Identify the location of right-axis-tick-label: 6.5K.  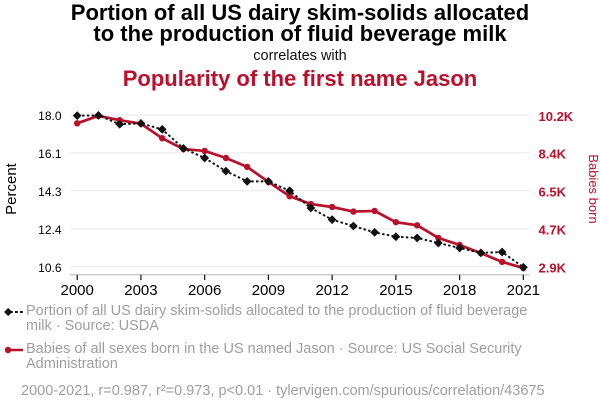
(553, 192).